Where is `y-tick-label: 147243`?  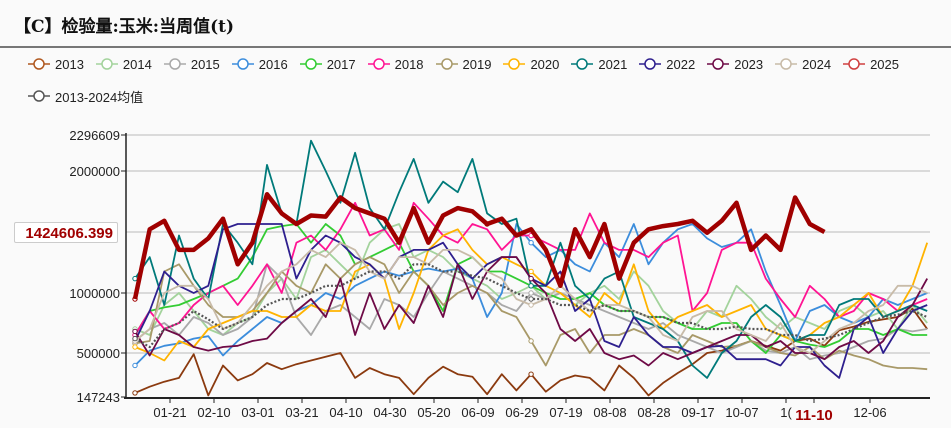
y-tick-label: 147243 is located at coordinates (98, 397).